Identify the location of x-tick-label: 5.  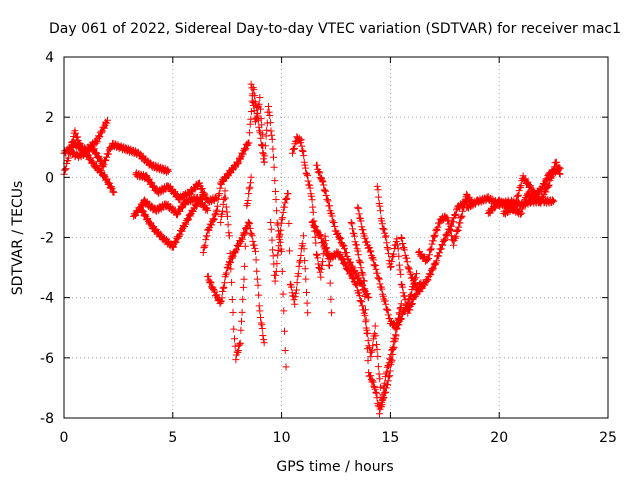
(172, 438).